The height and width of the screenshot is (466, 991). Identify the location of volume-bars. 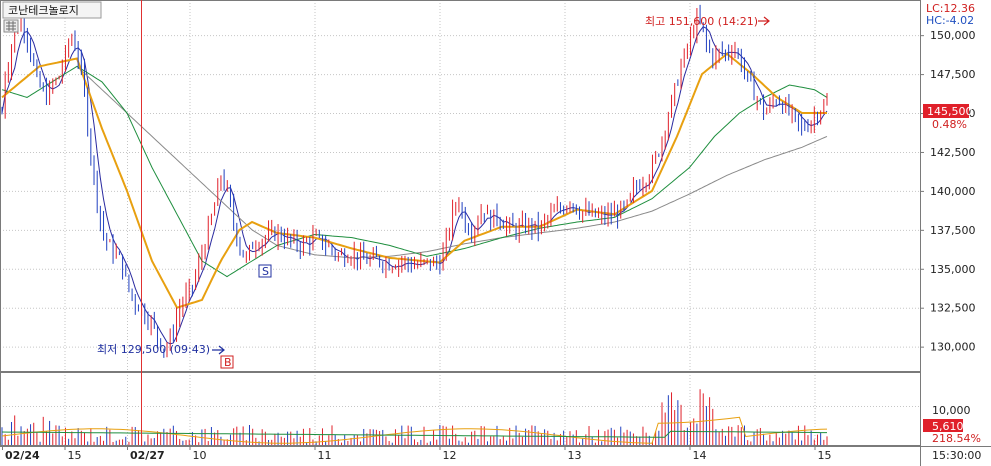
(414, 417).